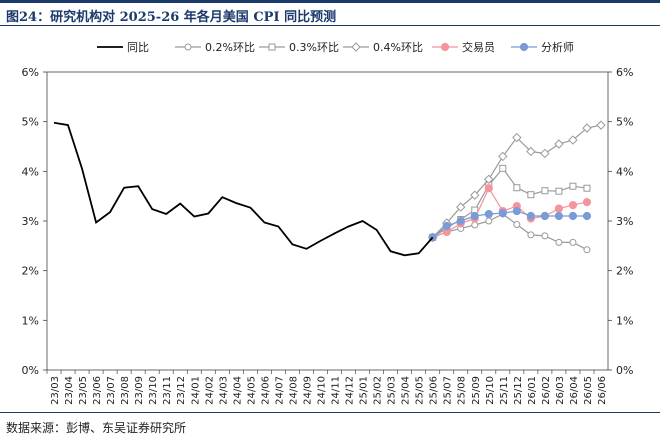 Image resolution: width=660 pixels, height=439 pixels. I want to click on x-tick-label: 25/04, so click(406, 390).